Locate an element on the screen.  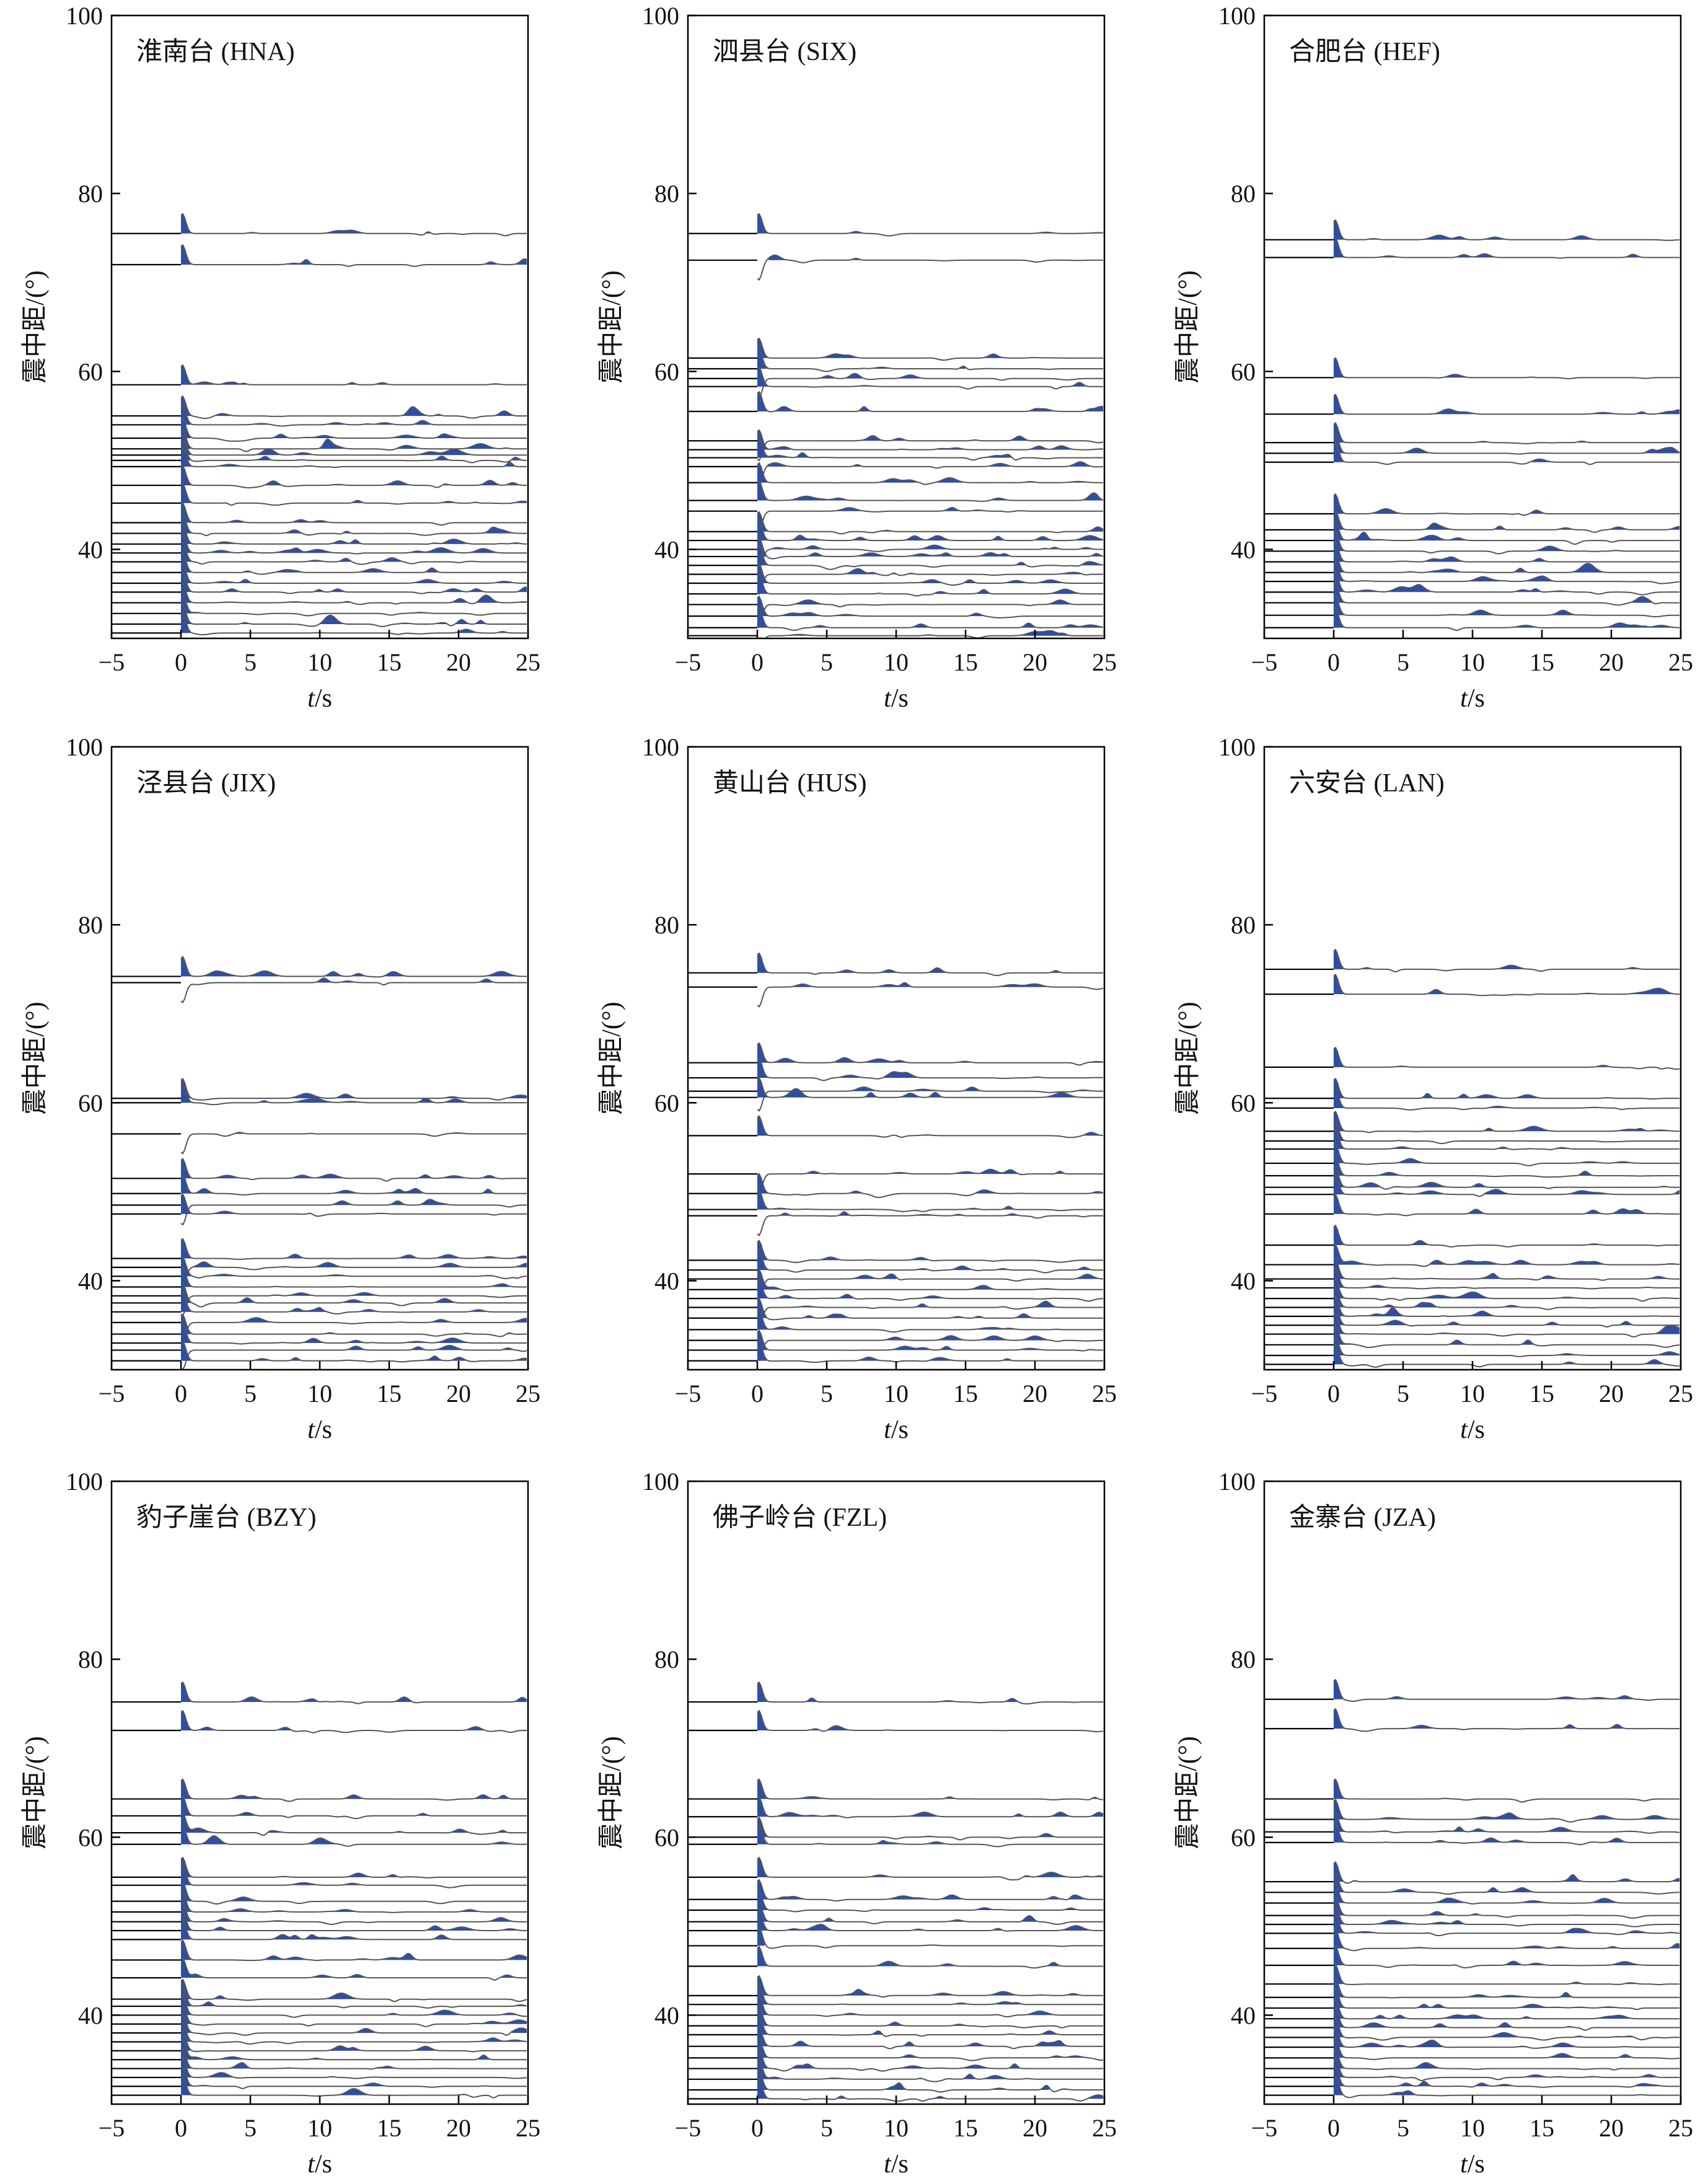
station-label: 佛子岭台 (FZL) is located at coordinates (800, 1518).